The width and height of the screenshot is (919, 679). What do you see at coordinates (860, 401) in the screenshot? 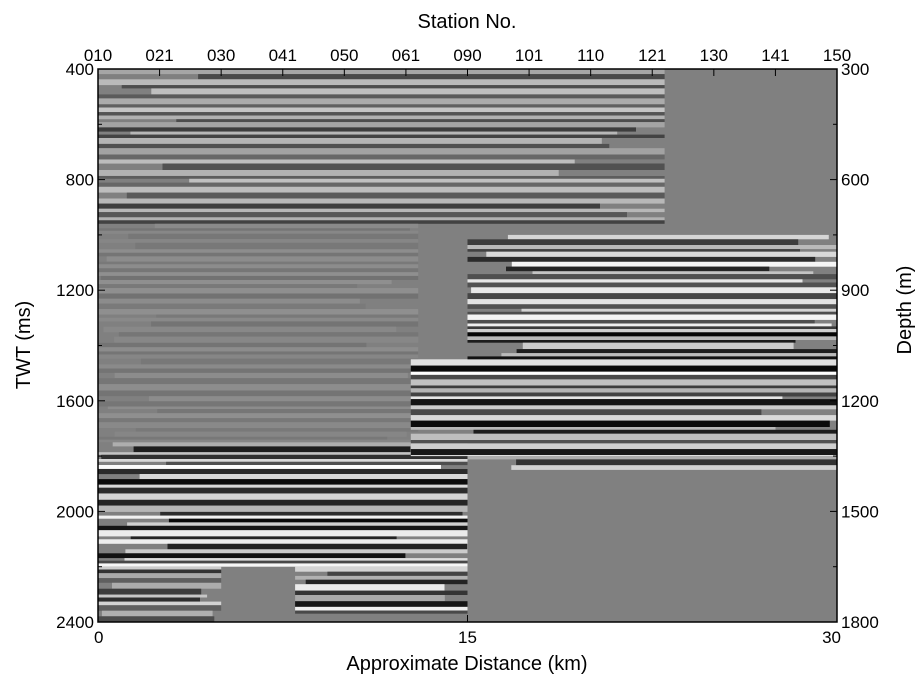
I see `y-right-axis-tick-label: 1200` at bounding box center [860, 401].